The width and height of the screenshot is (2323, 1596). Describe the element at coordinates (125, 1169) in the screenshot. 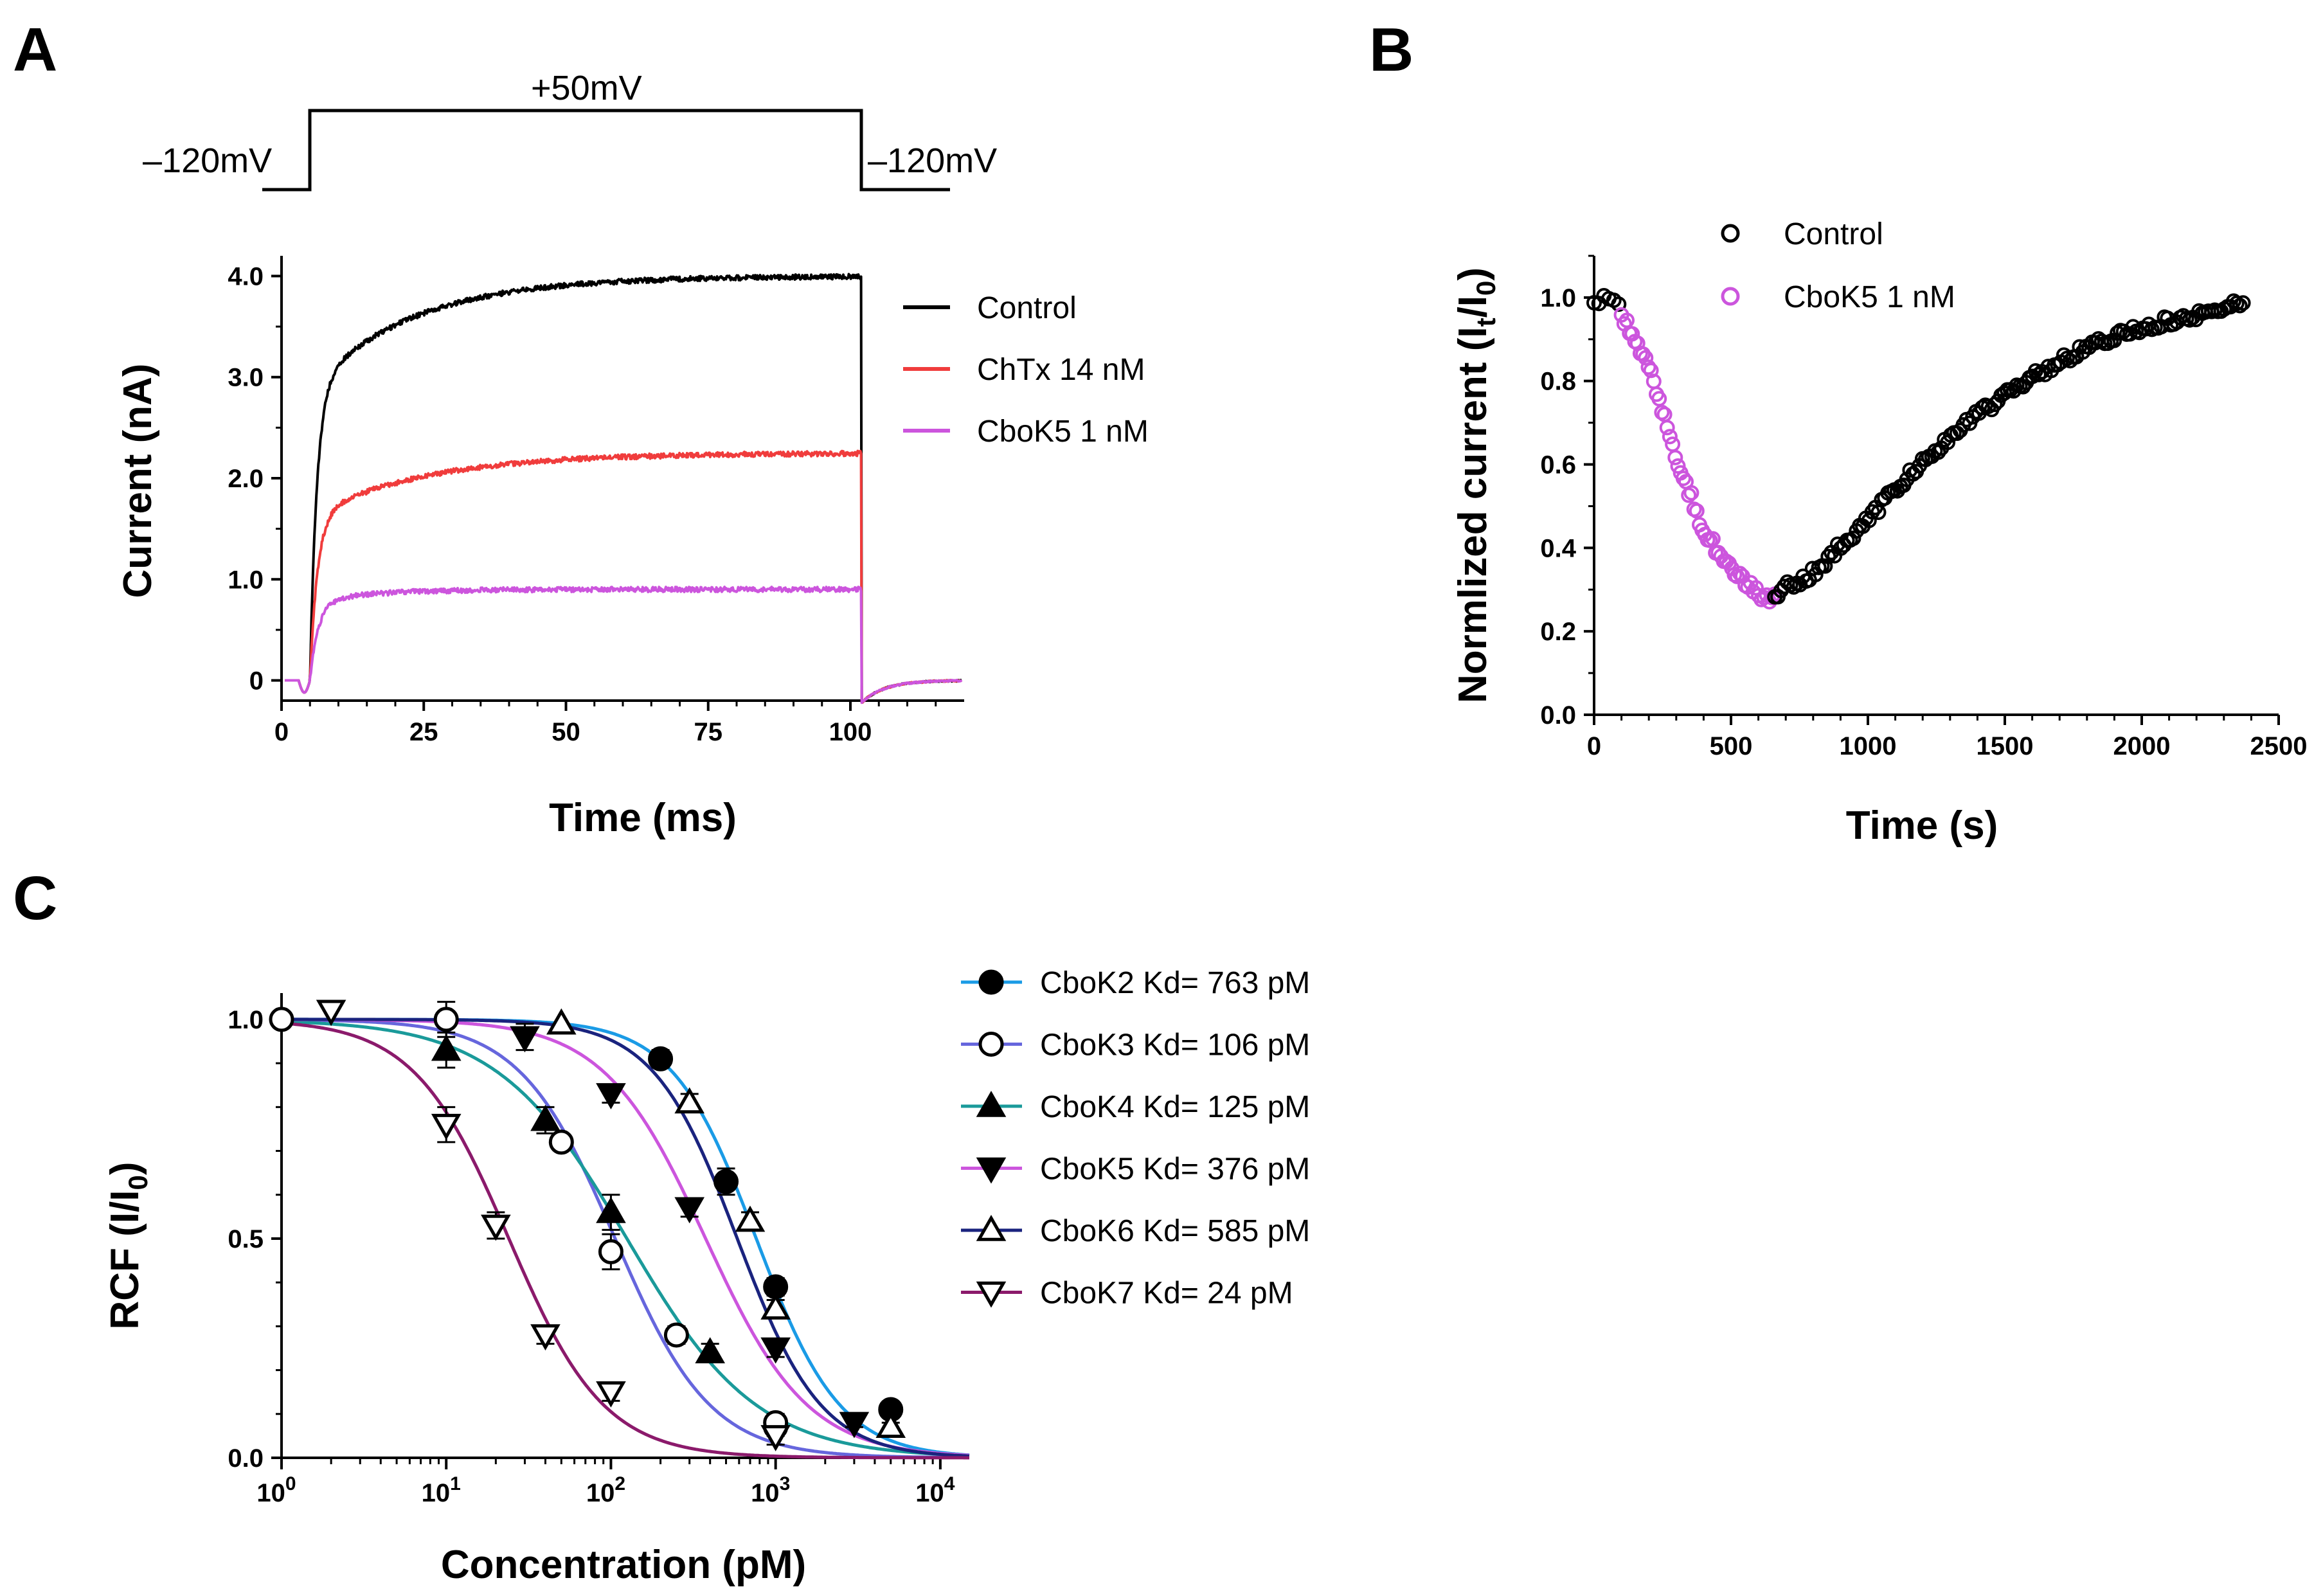

I see `panel-c-y-title-end: )` at that location.